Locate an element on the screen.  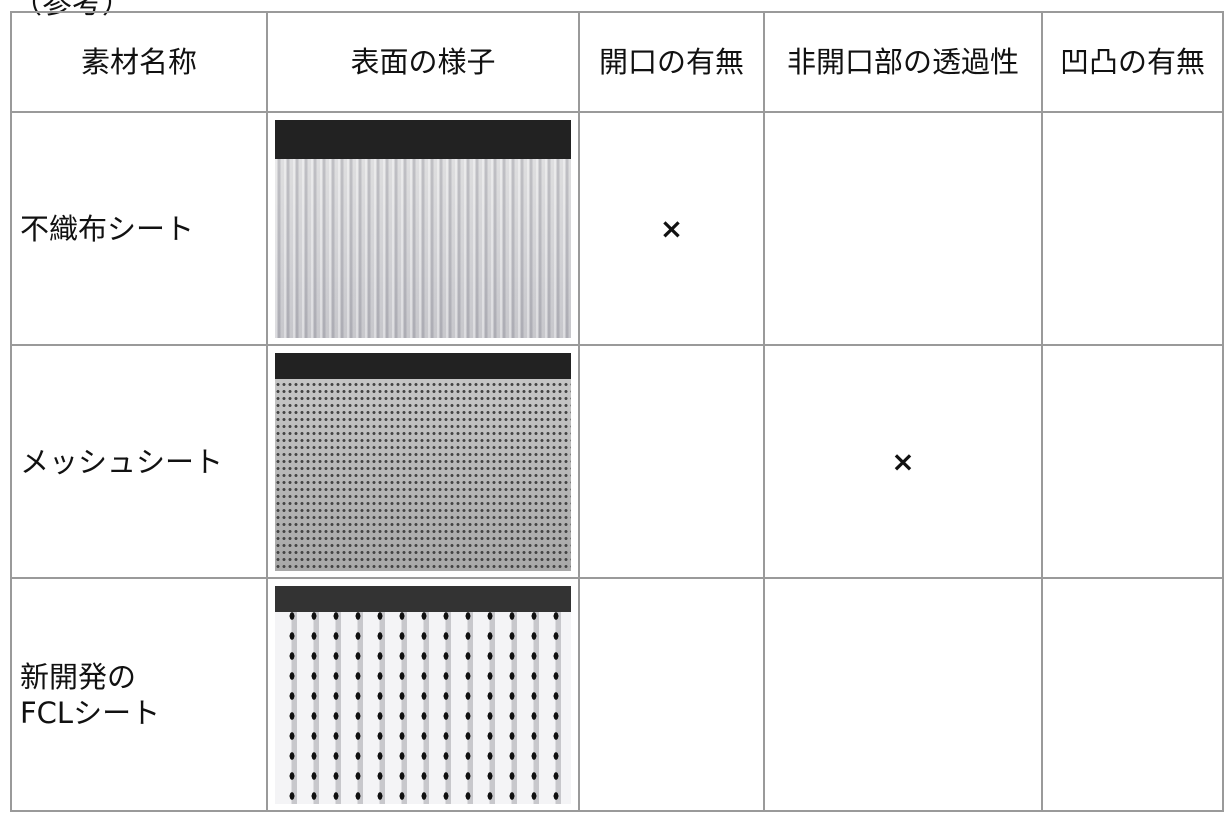
name-cell: 不織布シート is located at coordinates (139, 228).